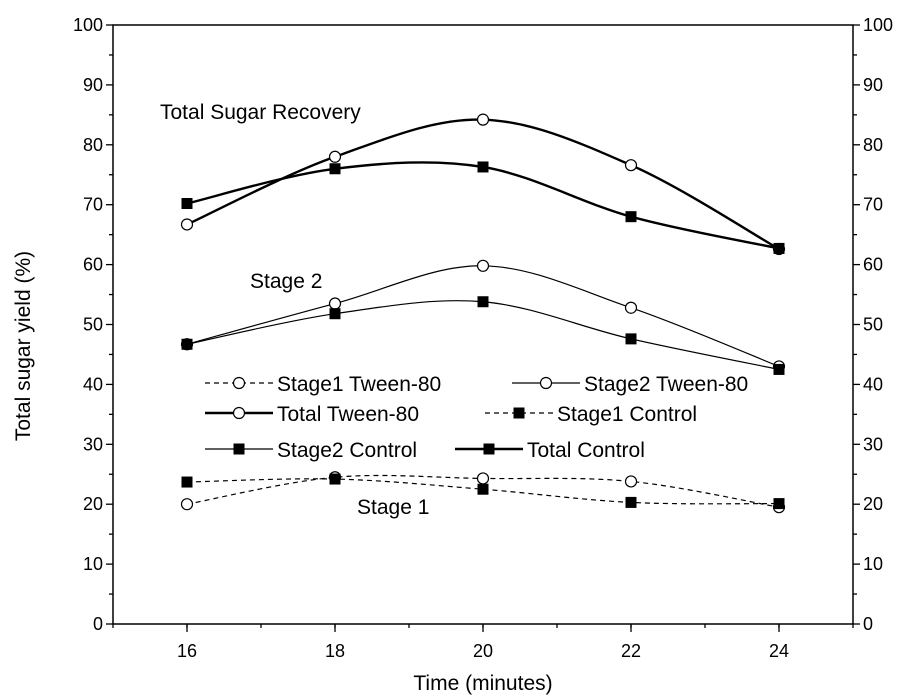  Describe the element at coordinates (482, 683) in the screenshot. I see `x-axis-title: Time (minutes)` at that location.